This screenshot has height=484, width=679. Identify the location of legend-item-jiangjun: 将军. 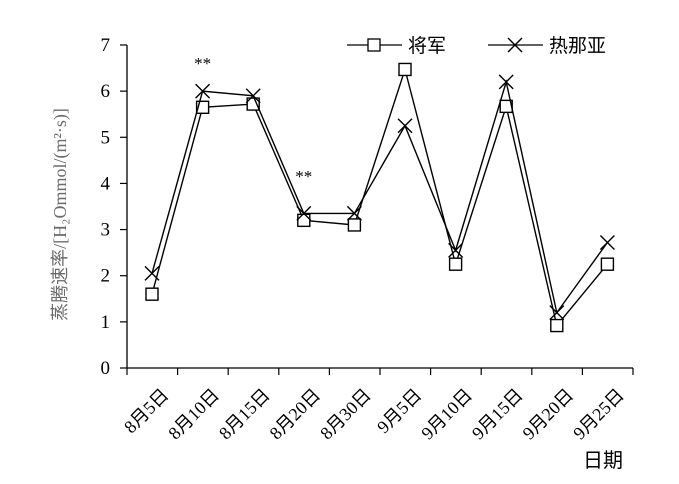
(396, 46).